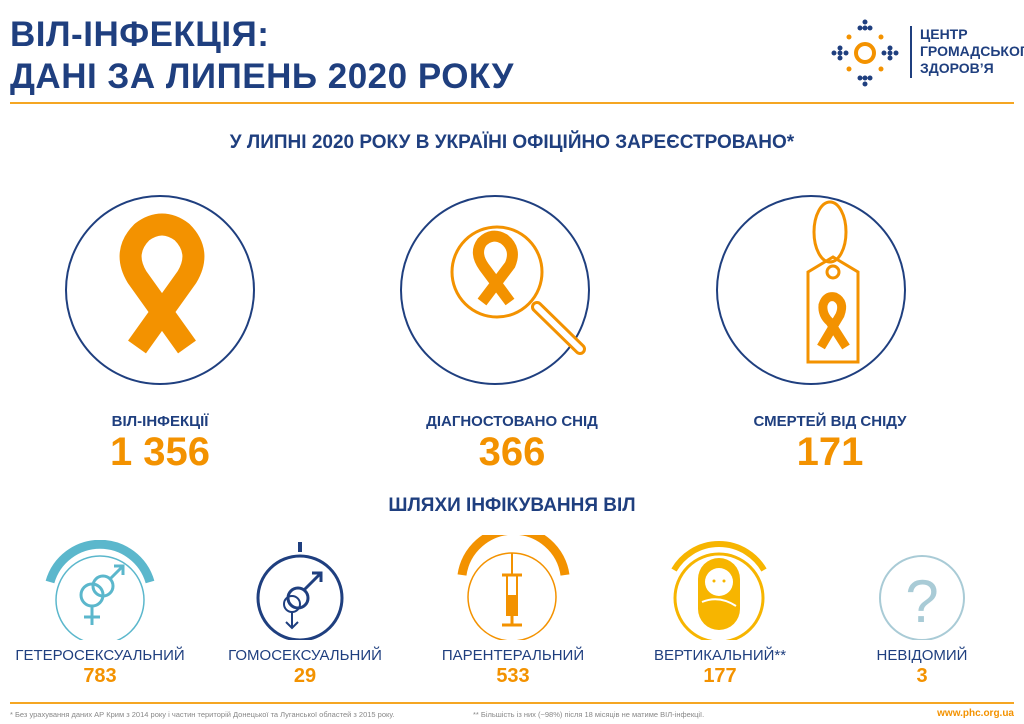  What do you see at coordinates (305, 655) in the screenshot?
I see `route-label: ГОМОСЕКСУАЛЬНИЙ` at bounding box center [305, 655].